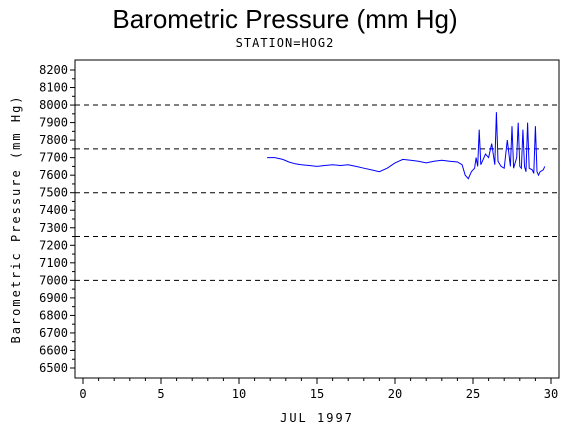  Describe the element at coordinates (285, 19) in the screenshot. I see `chart-title: Barometric Pressure (mm Hg)` at that location.